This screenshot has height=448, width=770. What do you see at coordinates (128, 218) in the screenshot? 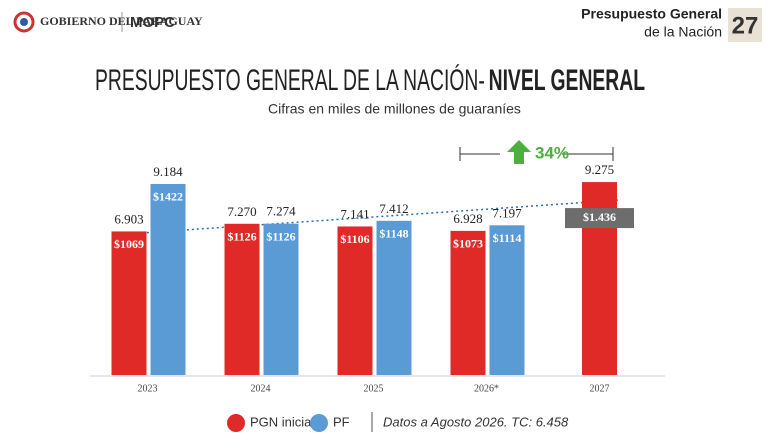
I see `value-label: 6.903` at bounding box center [128, 218].